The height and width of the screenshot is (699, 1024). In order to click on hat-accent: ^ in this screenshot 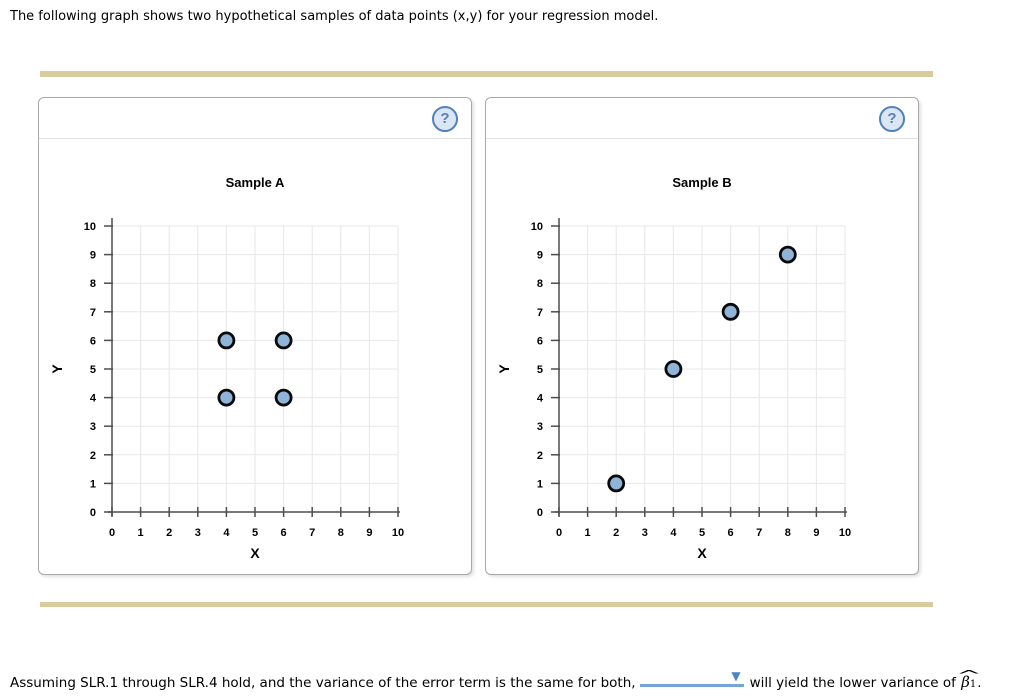, I will do `click(968, 674)`.